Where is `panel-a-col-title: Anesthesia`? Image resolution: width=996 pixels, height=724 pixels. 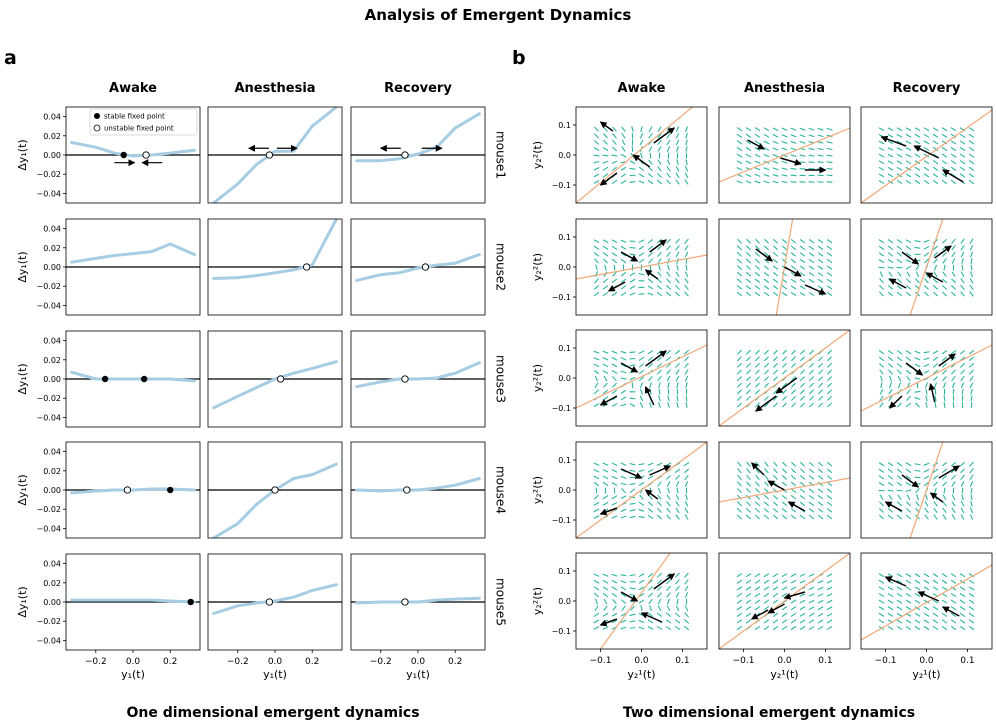
panel-a-col-title: Anesthesia is located at coordinates (274, 88).